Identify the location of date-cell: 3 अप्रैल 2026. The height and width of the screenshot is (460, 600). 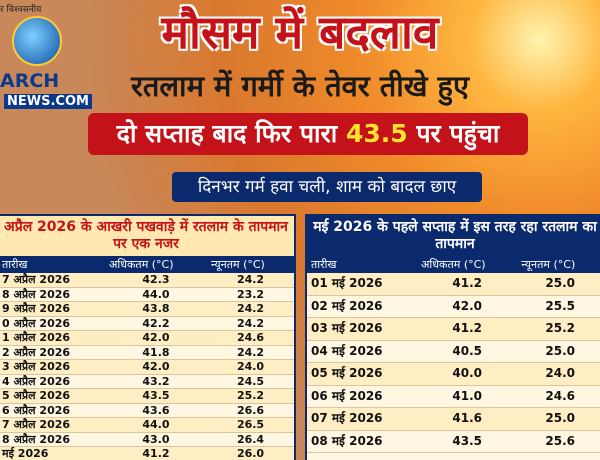
(52, 367).